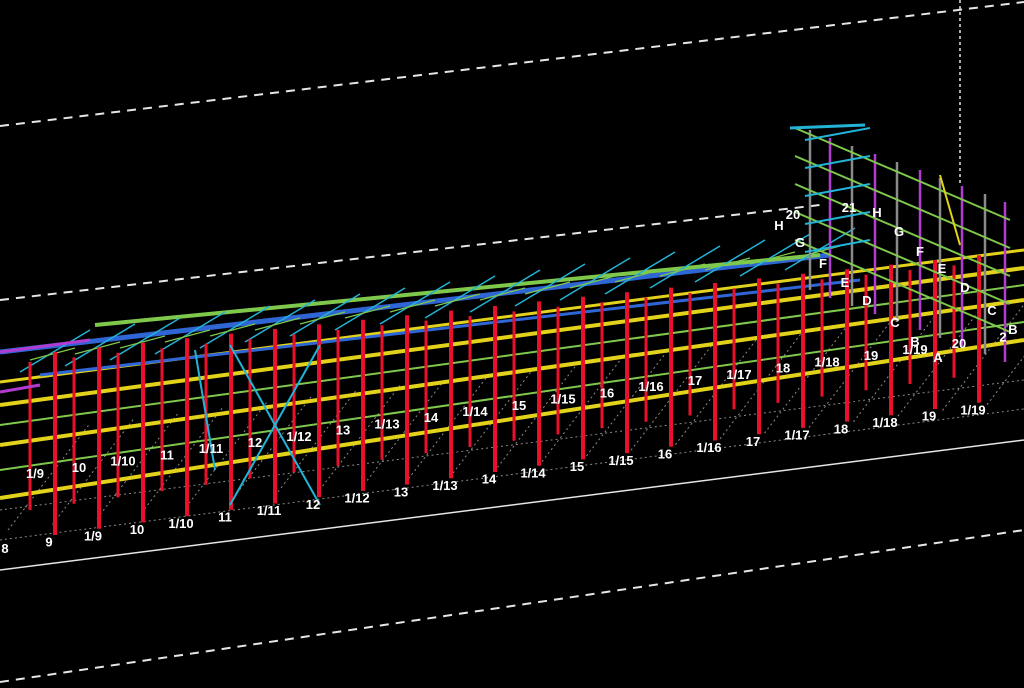 The image size is (1024, 688). I want to click on tower-beam, so click(902, 174).